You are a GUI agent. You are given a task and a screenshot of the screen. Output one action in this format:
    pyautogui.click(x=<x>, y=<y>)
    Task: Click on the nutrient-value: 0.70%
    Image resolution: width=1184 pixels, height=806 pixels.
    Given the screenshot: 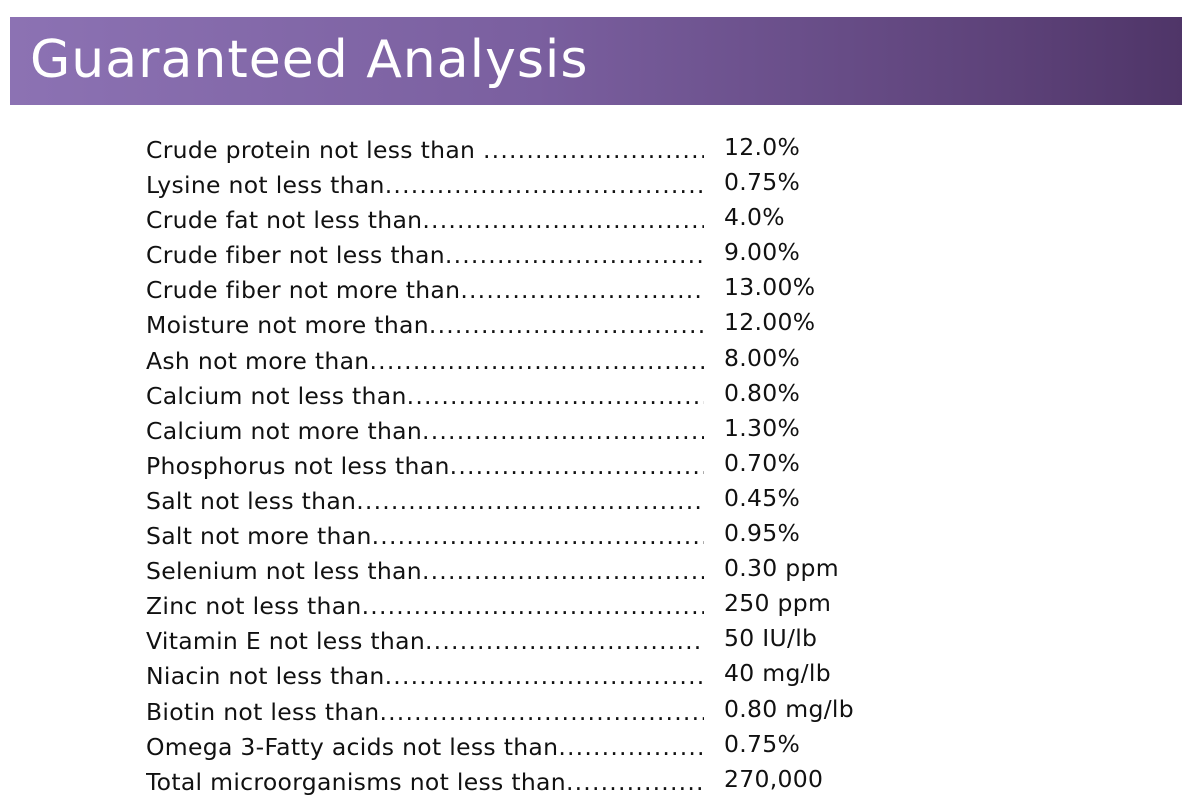 What is the action you would take?
    pyautogui.click(x=762, y=462)
    